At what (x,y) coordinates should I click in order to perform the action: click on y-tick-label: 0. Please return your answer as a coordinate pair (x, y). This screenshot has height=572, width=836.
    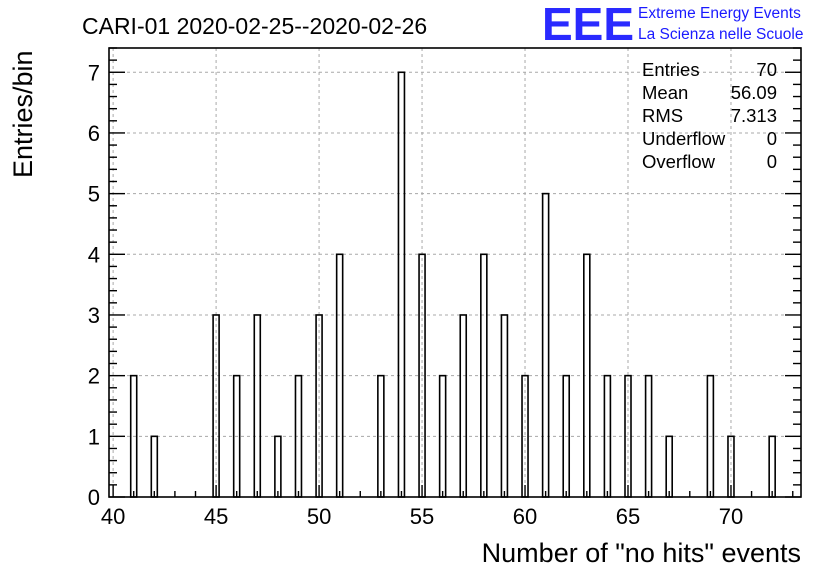
    Looking at the image, I should click on (94, 497).